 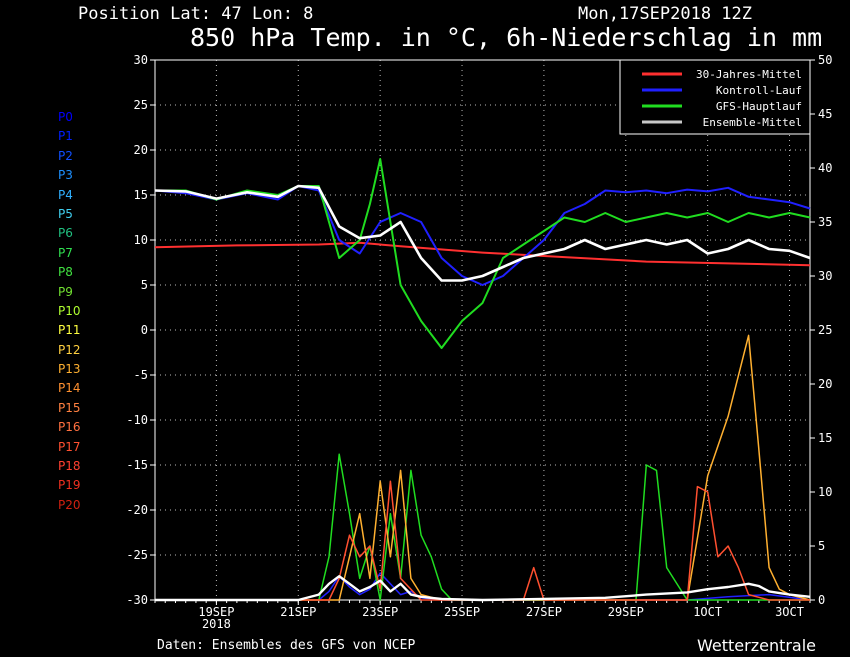 What do you see at coordinates (216, 624) in the screenshot?
I see `x-tick-sublabel: 2018` at bounding box center [216, 624].